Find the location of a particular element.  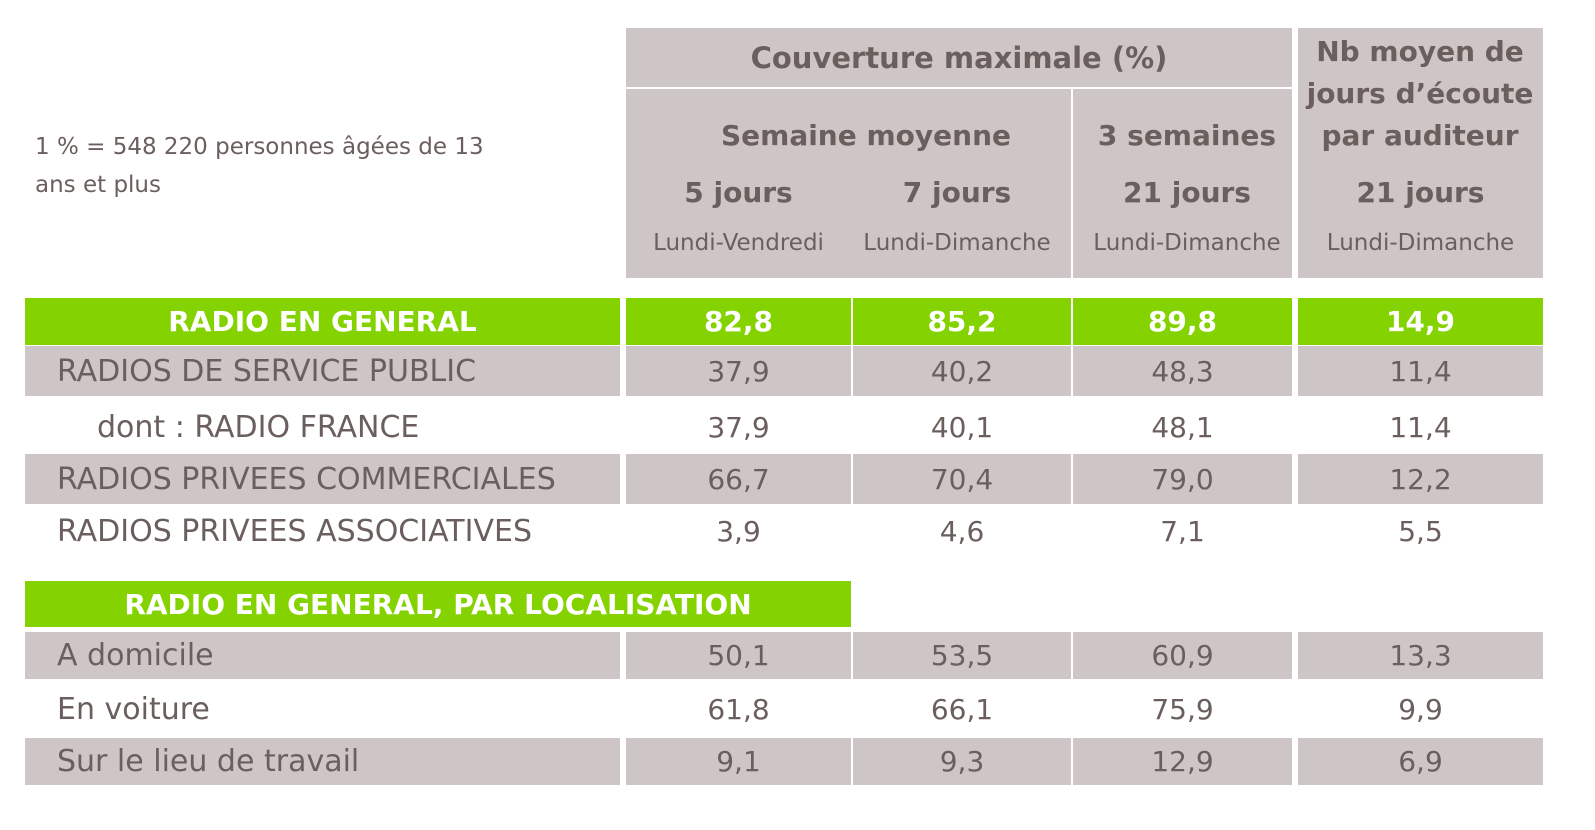

table-cell: 70,4 is located at coordinates (962, 479).